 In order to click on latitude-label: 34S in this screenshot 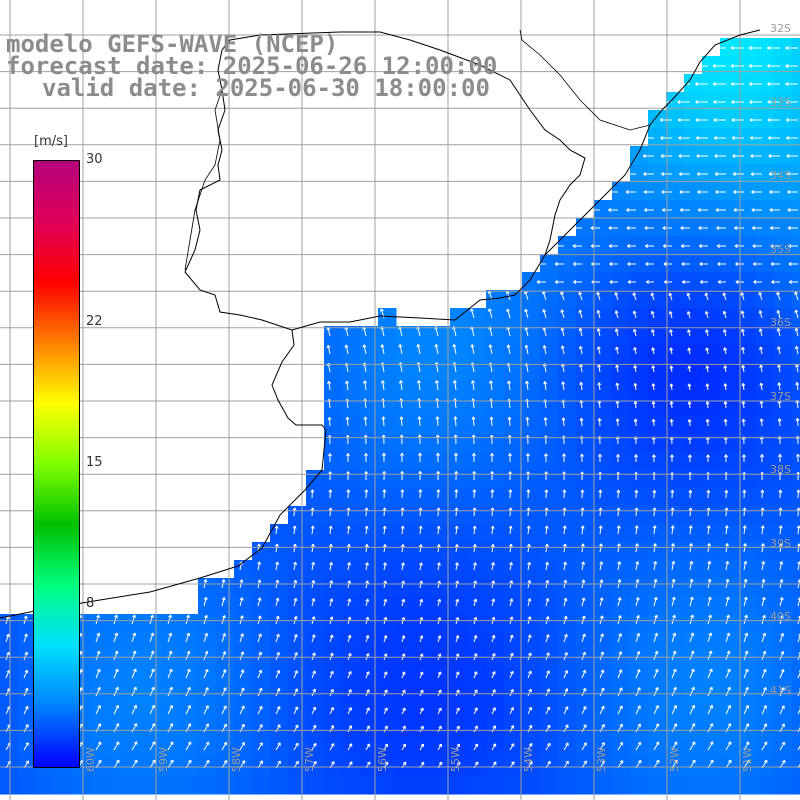, I will do `click(780, 175)`.